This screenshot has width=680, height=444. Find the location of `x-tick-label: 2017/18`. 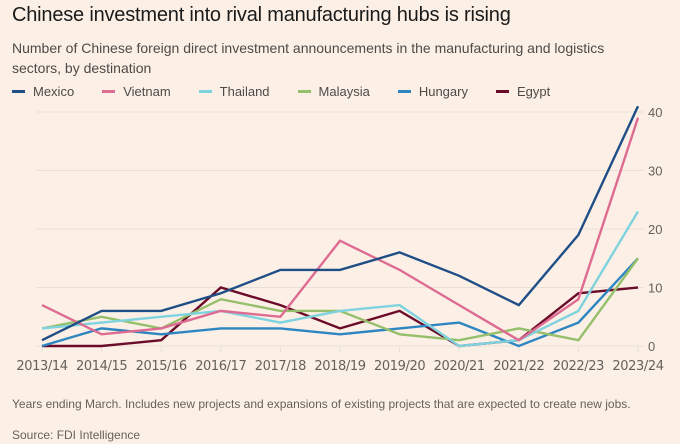

x-tick-label: 2017/18 is located at coordinates (280, 366).